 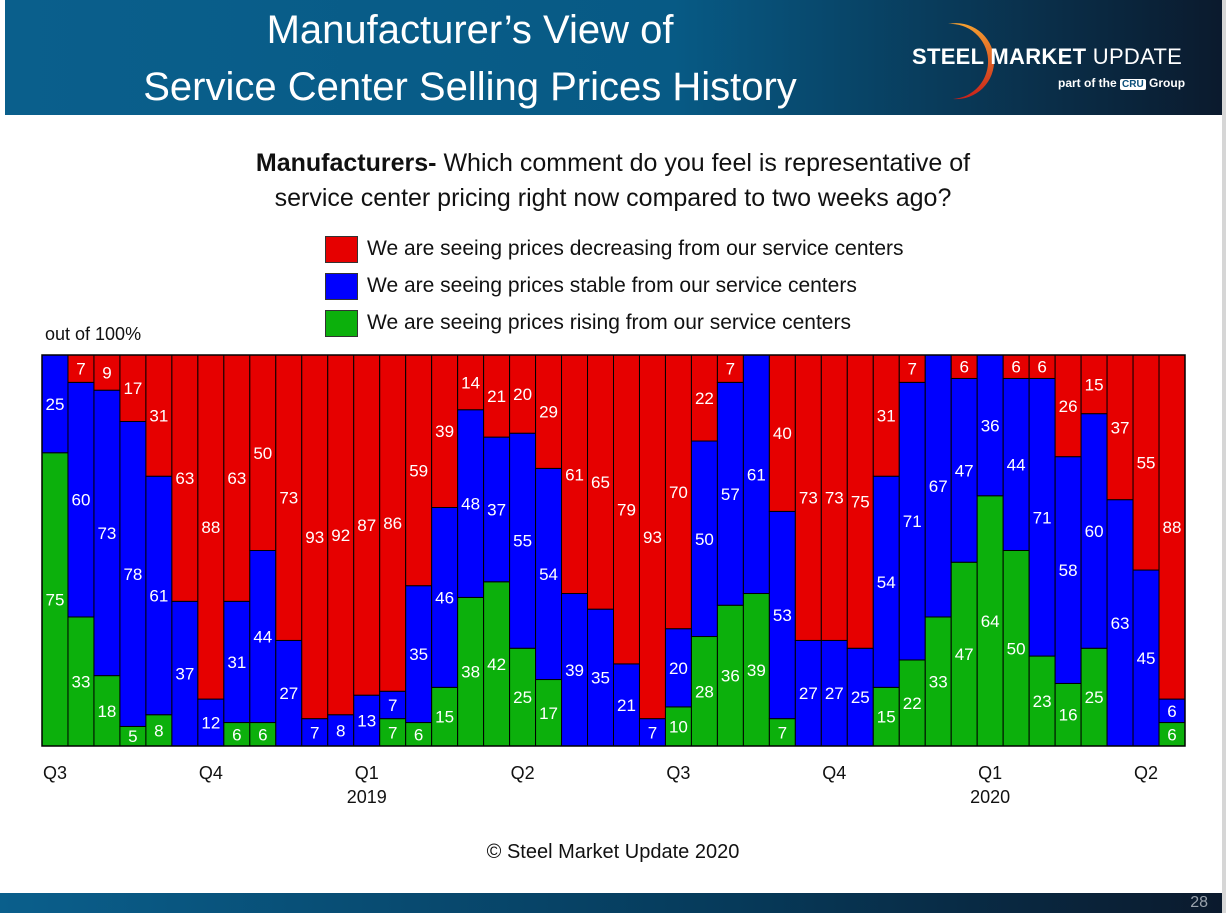 What do you see at coordinates (600, 482) in the screenshot?
I see `data-label-decreasing: 65` at bounding box center [600, 482].